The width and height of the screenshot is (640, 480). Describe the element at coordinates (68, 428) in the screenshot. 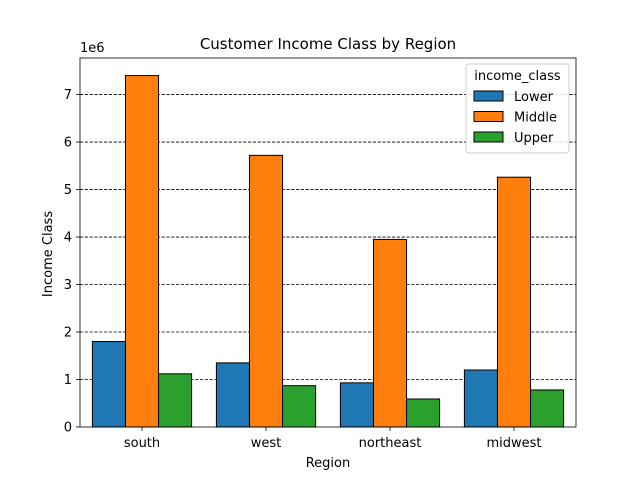

I see `y-tick-label: 0` at that location.